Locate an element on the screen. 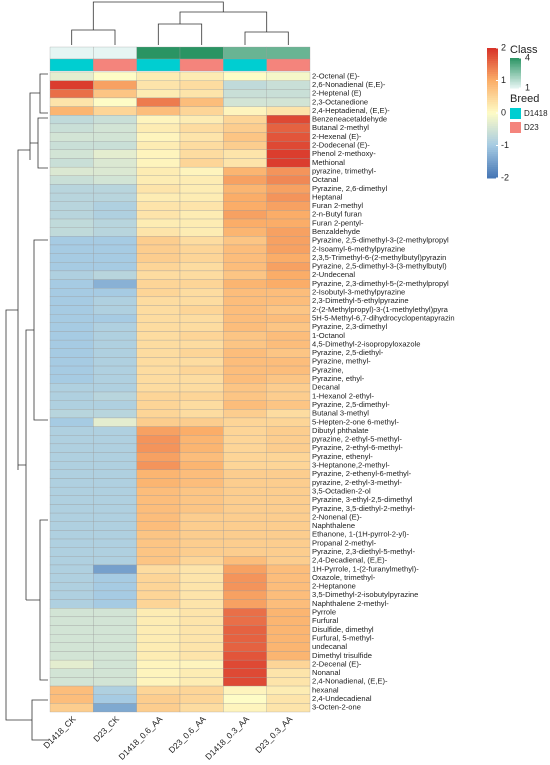  row-label: Pyrazine, 2,5-dimethyl-3-(3-methylbutyl) is located at coordinates (379, 266).